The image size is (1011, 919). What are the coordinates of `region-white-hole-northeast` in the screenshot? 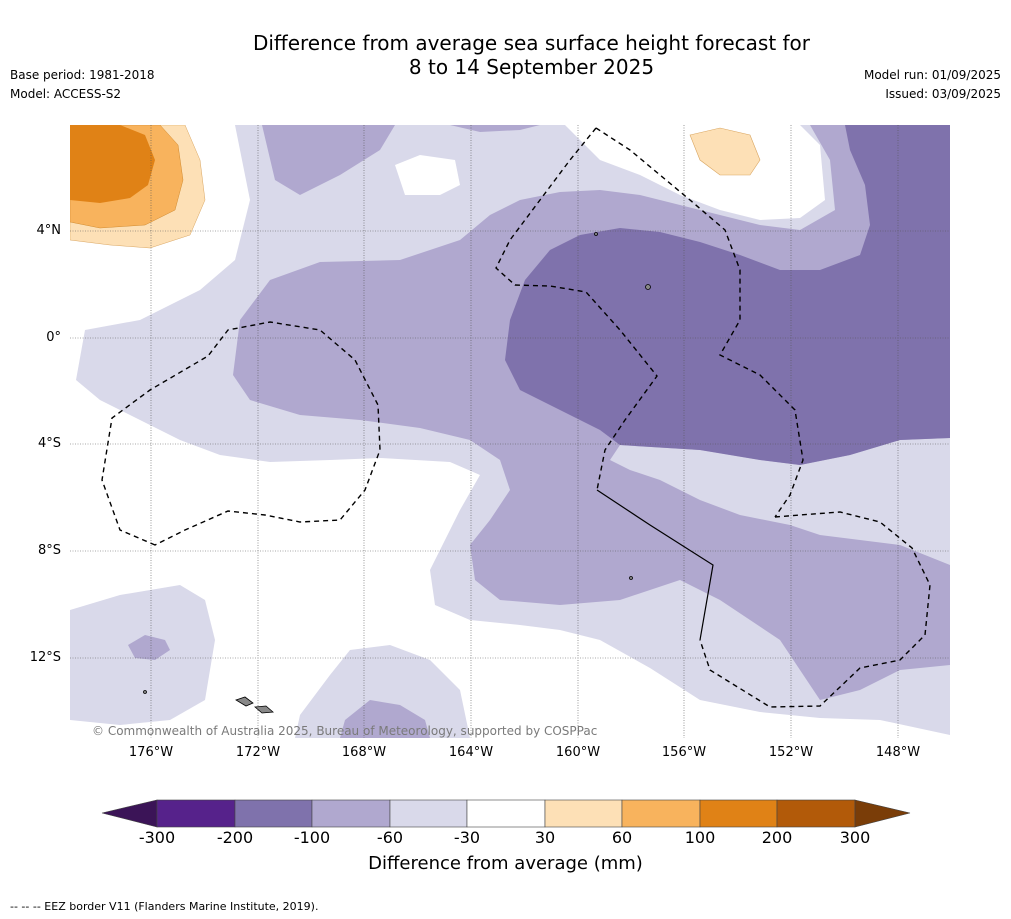 It's located at (695, 172).